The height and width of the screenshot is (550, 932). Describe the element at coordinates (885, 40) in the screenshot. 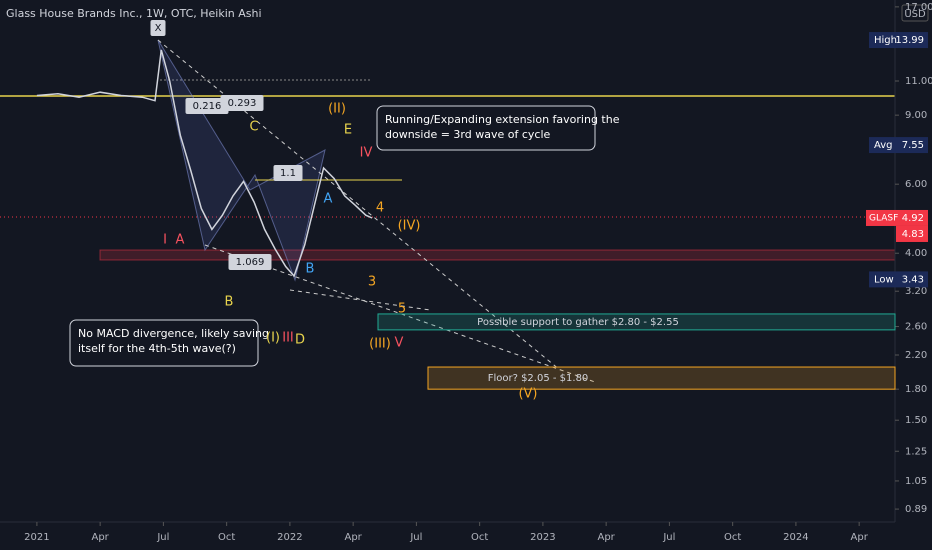

I see `price-badge-name: High` at that location.